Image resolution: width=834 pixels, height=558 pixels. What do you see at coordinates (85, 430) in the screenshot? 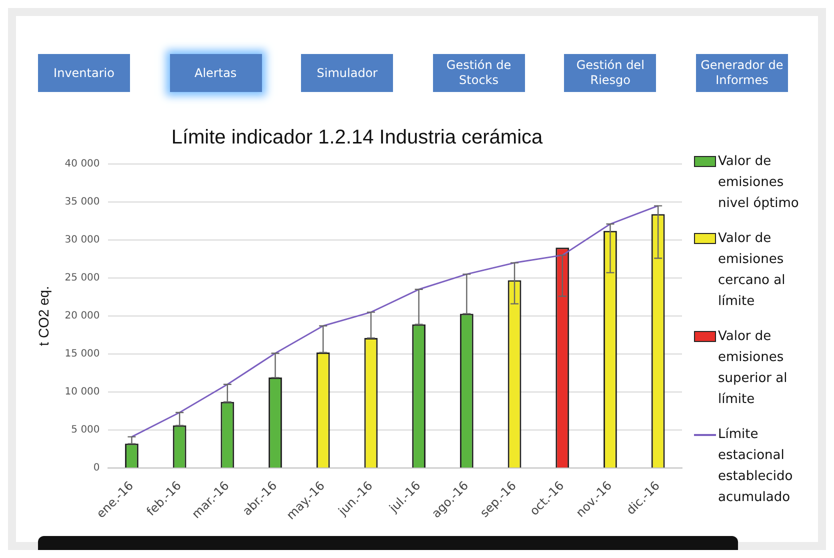
I see `y-tick-label: 5 000` at bounding box center [85, 430].